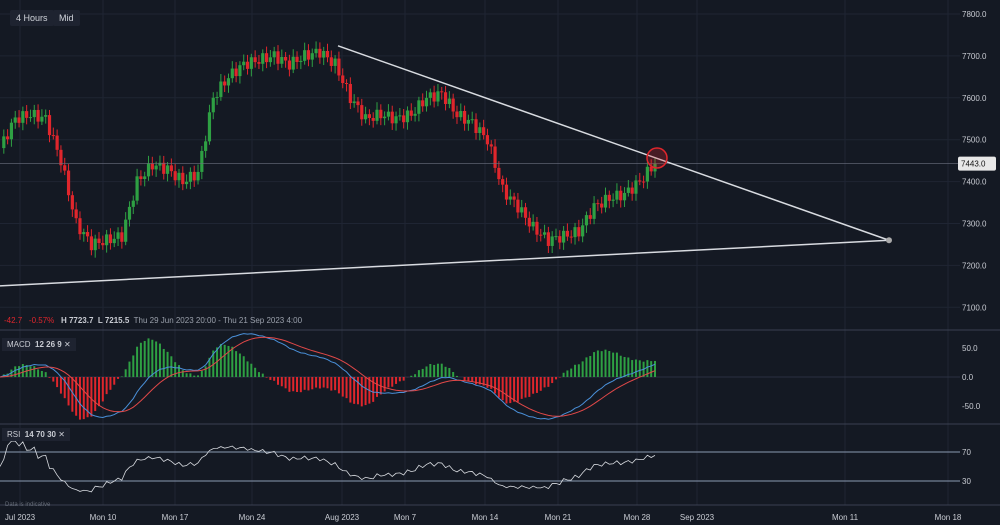 The height and width of the screenshot is (525, 1000). I want to click on price-type-button: Mid, so click(66, 18).